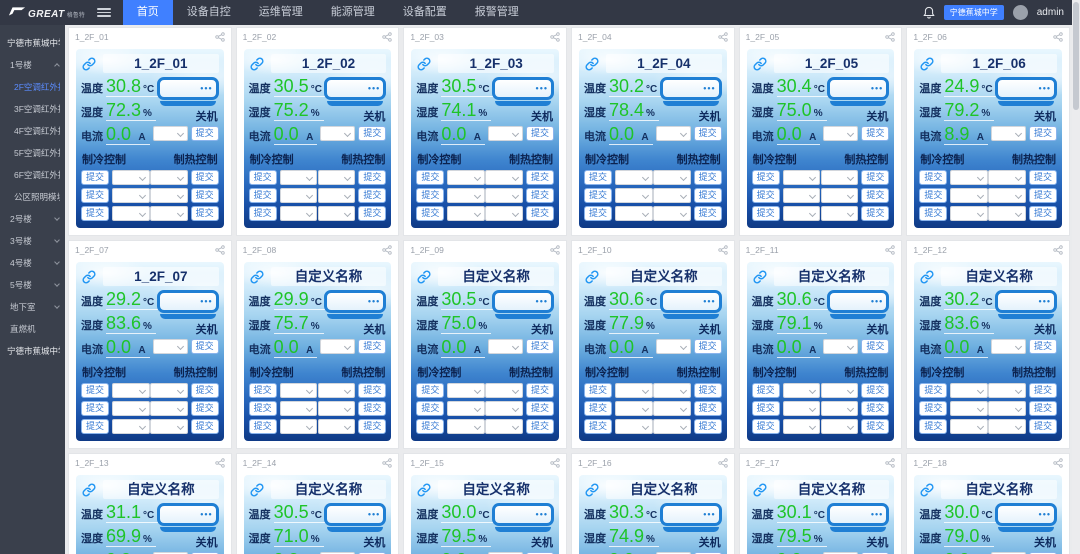 The height and width of the screenshot is (554, 1080). What do you see at coordinates (208, 12) in the screenshot?
I see `nav-tab: 设备自控` at bounding box center [208, 12].